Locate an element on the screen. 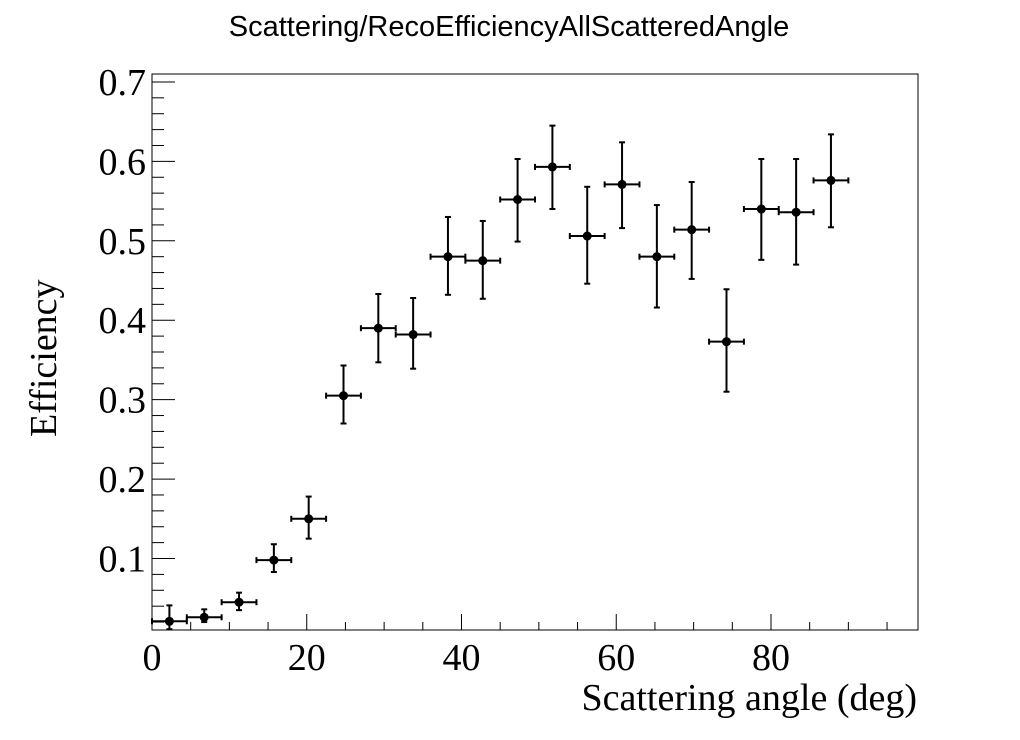 The height and width of the screenshot is (740, 1020). y-tick-label: 0.5 is located at coordinates (123, 242).